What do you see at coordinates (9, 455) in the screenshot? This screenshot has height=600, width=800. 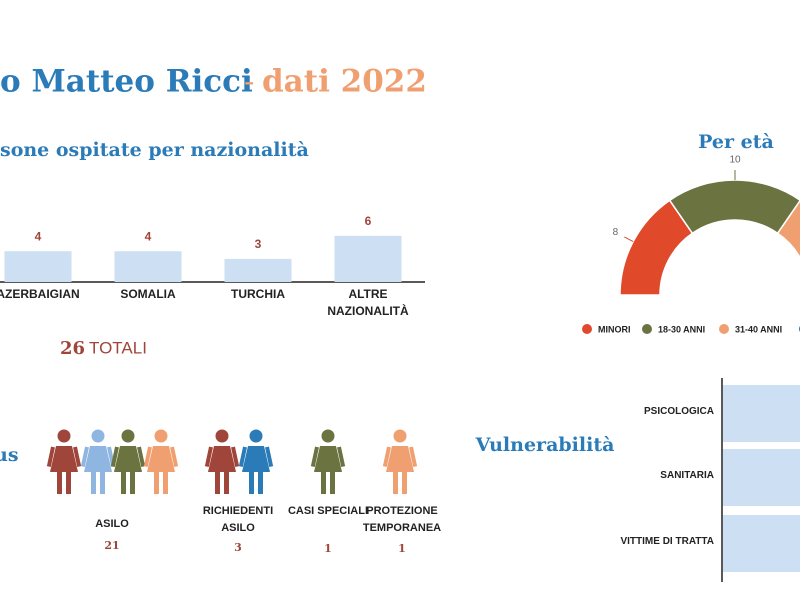 I see `status-title: us` at bounding box center [9, 455].